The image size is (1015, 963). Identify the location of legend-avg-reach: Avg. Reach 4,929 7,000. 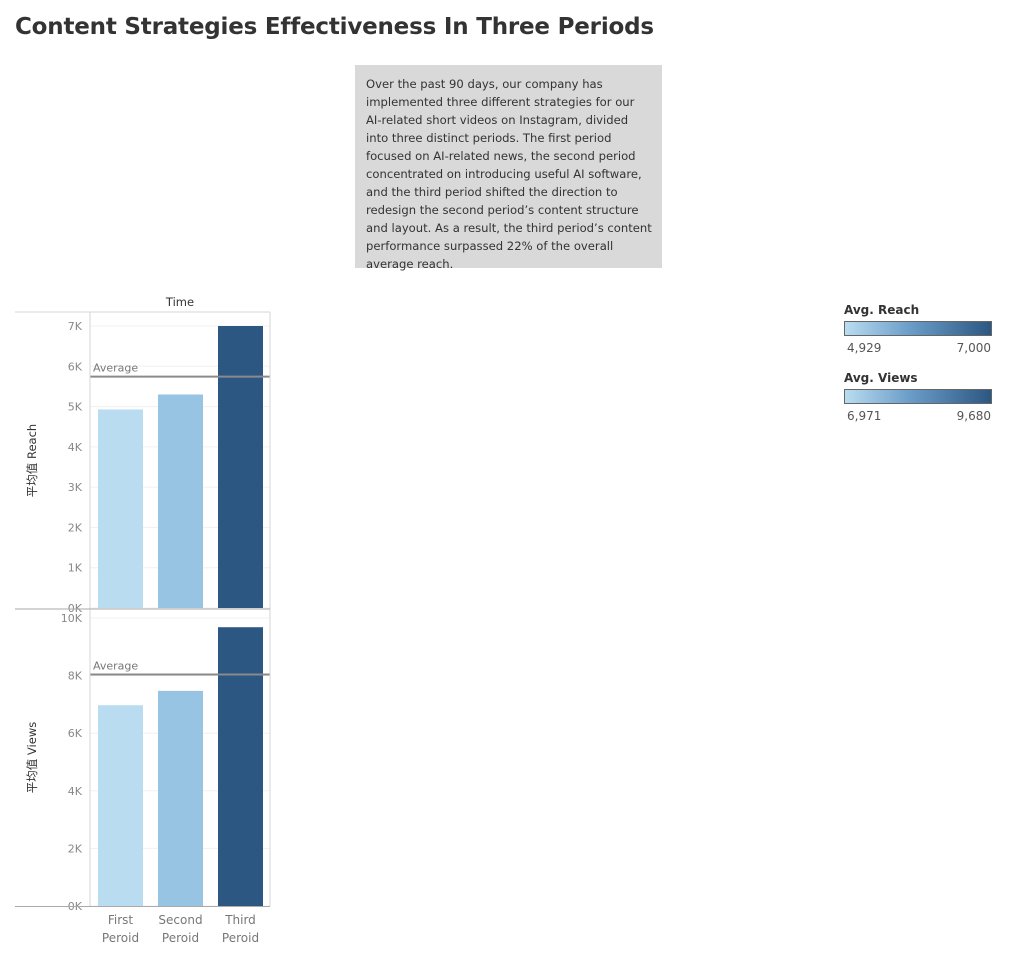
(918, 329).